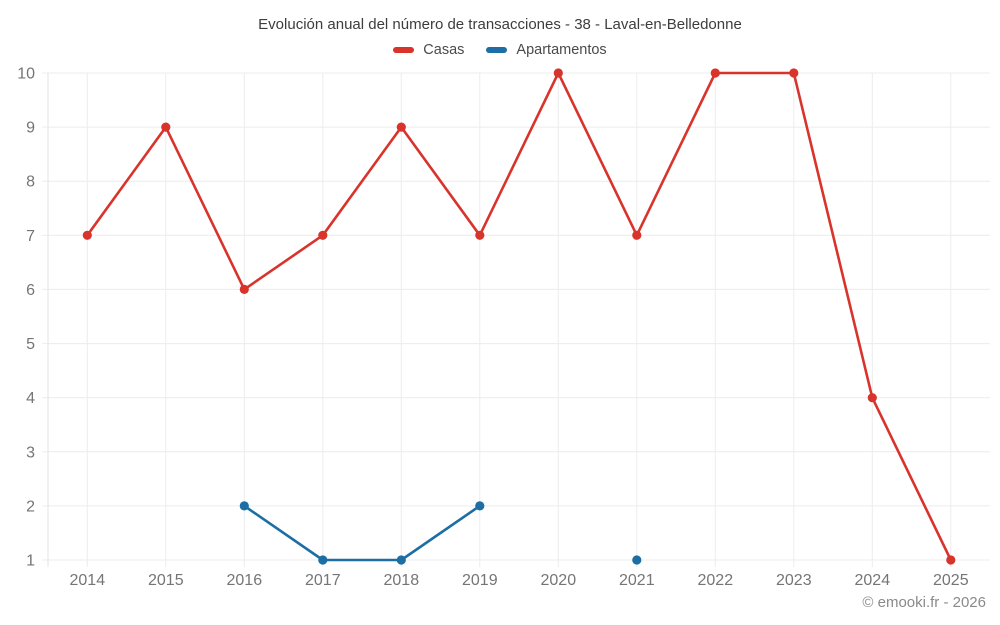  Describe the element at coordinates (30, 506) in the screenshot. I see `svg-text: 2` at that location.